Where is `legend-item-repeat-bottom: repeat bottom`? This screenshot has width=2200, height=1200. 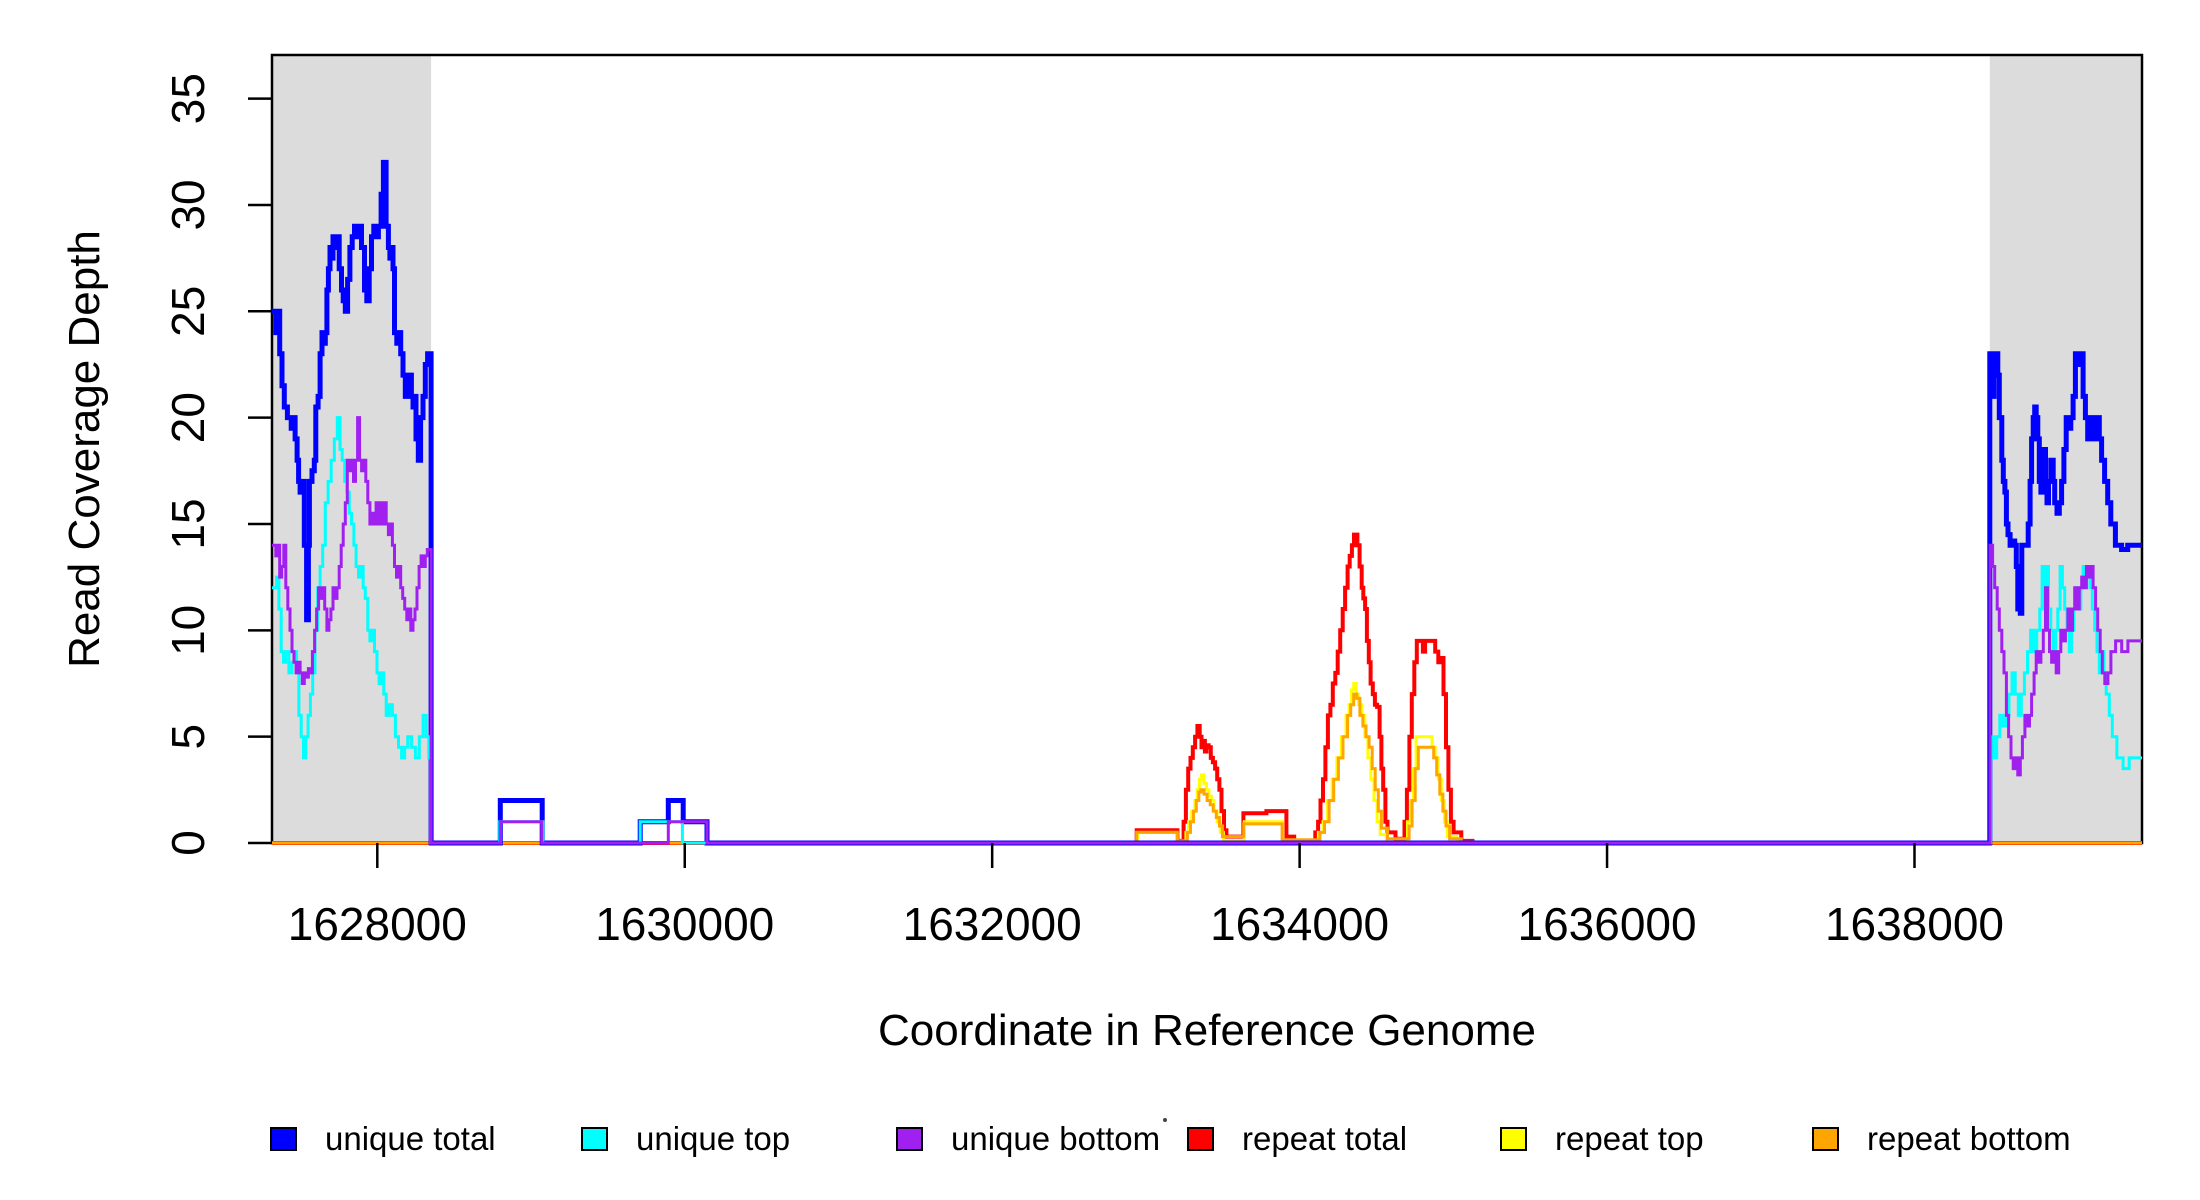 legend-item-repeat-bottom: repeat bottom is located at coordinates (1941, 1139).